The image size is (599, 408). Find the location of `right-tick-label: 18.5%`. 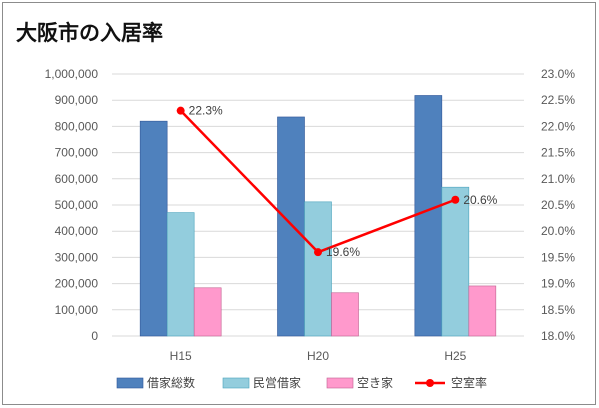

right-tick-label: 18.5% is located at coordinates (558, 310).